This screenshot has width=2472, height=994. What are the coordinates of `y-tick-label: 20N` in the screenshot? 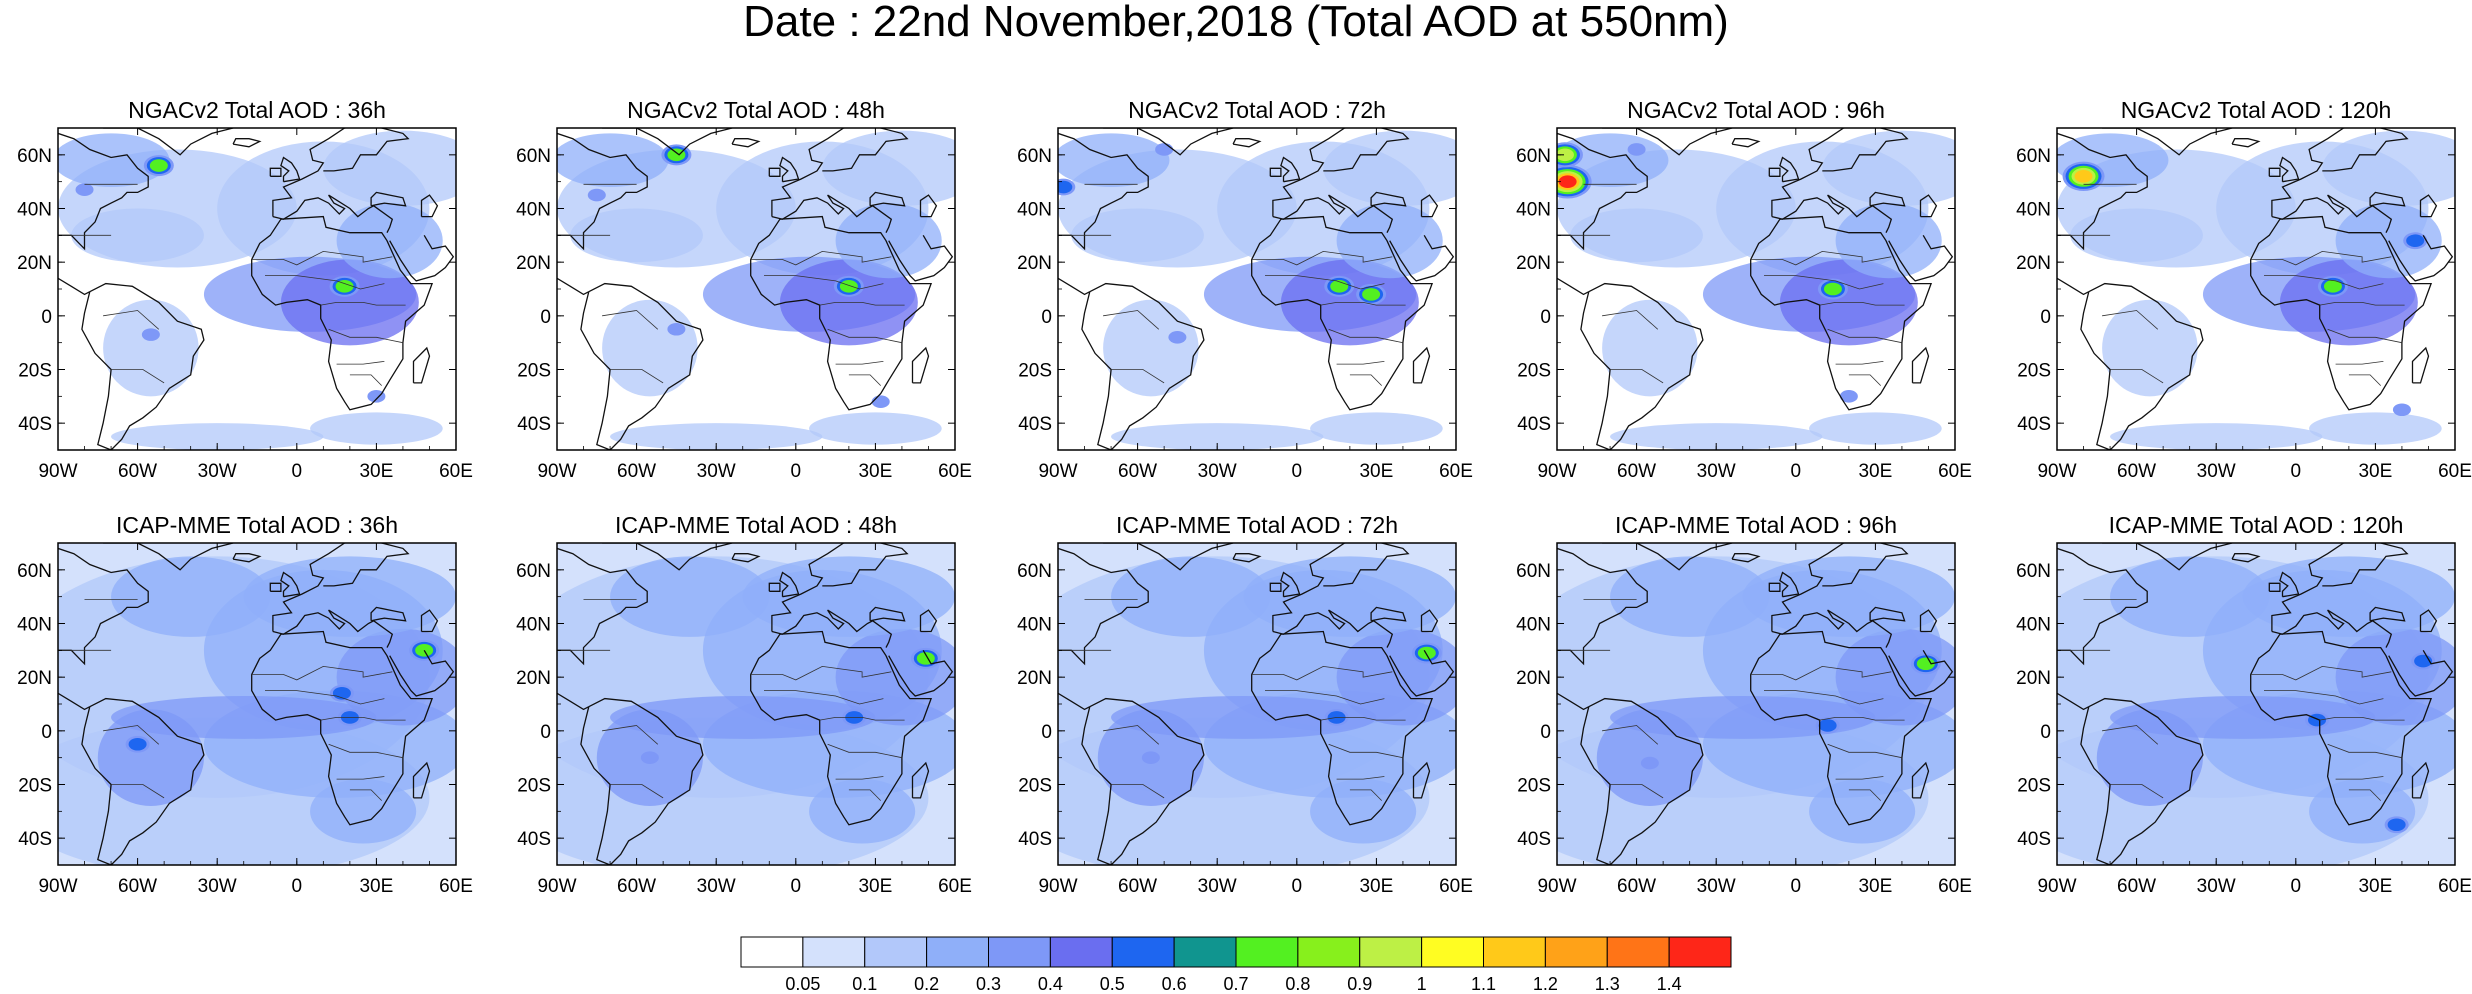 It's located at (1034, 263).